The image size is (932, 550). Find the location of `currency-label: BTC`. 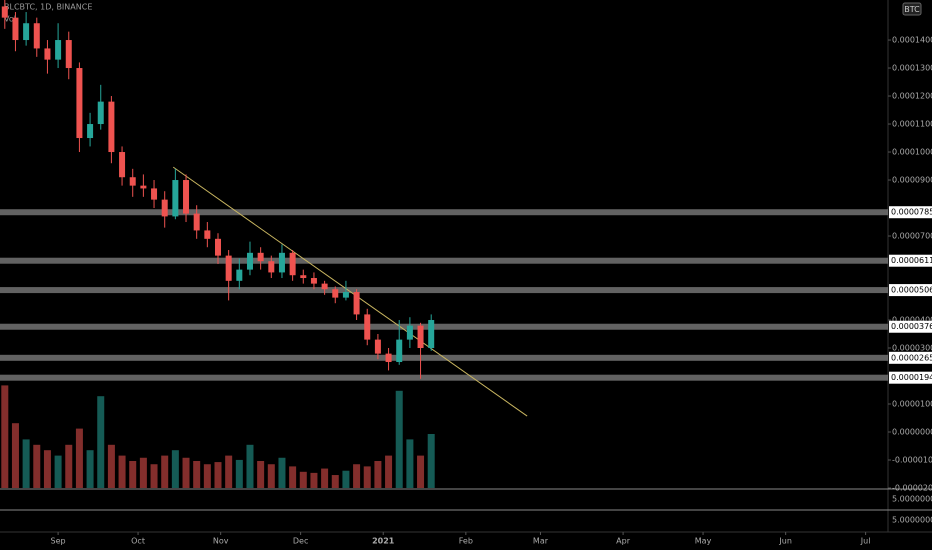

currency-label: BTC is located at coordinates (912, 9).